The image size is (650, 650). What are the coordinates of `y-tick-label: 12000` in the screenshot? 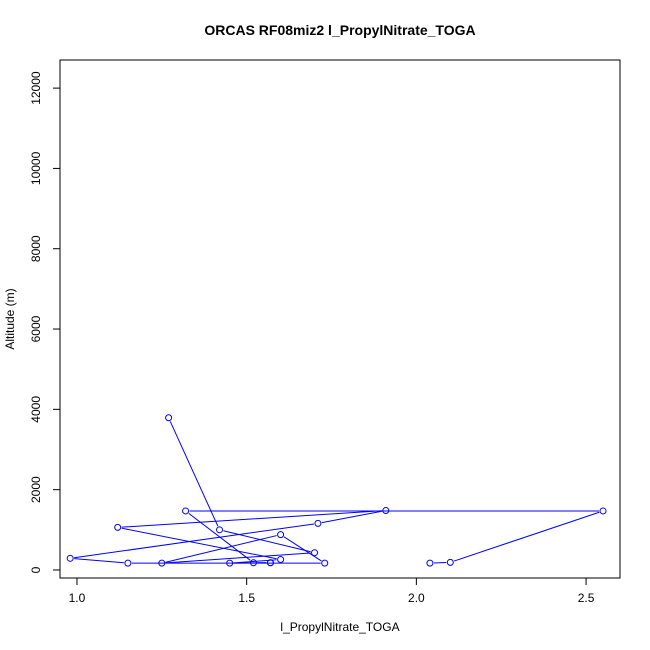 It's located at (36, 88).